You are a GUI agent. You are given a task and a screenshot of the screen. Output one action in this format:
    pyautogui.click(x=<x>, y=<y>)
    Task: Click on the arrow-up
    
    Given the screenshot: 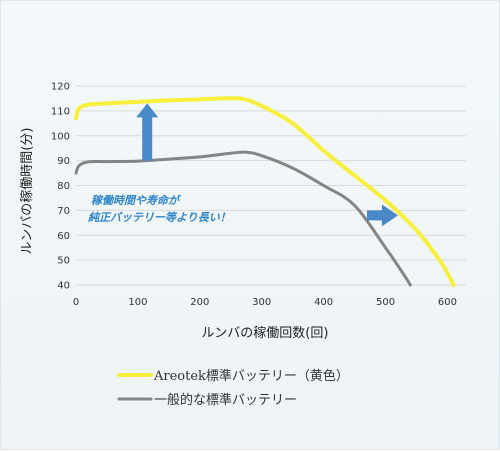 What is the action you would take?
    pyautogui.click(x=147, y=132)
    